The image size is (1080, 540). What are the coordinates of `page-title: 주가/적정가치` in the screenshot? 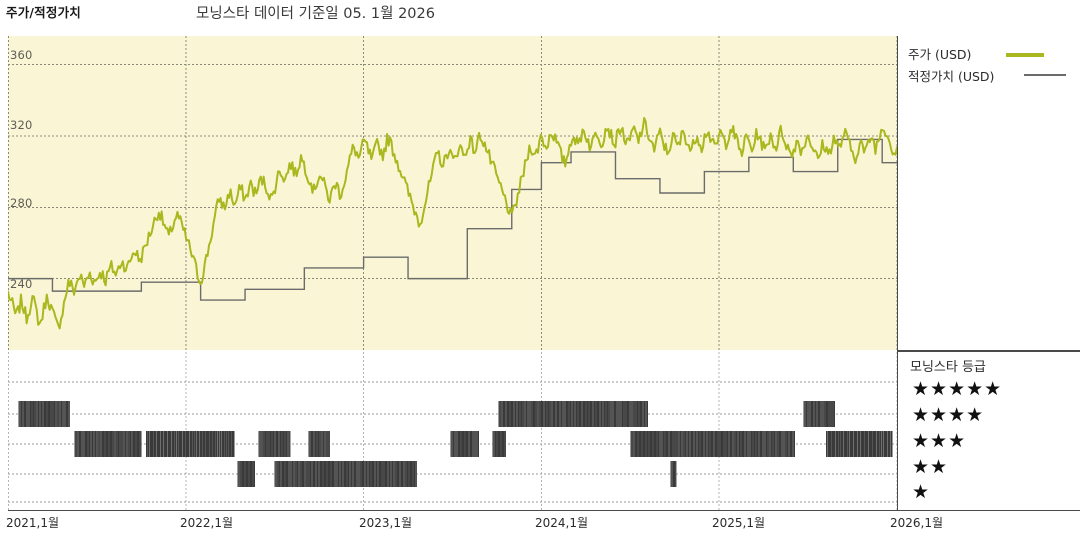 It's located at (43, 12).